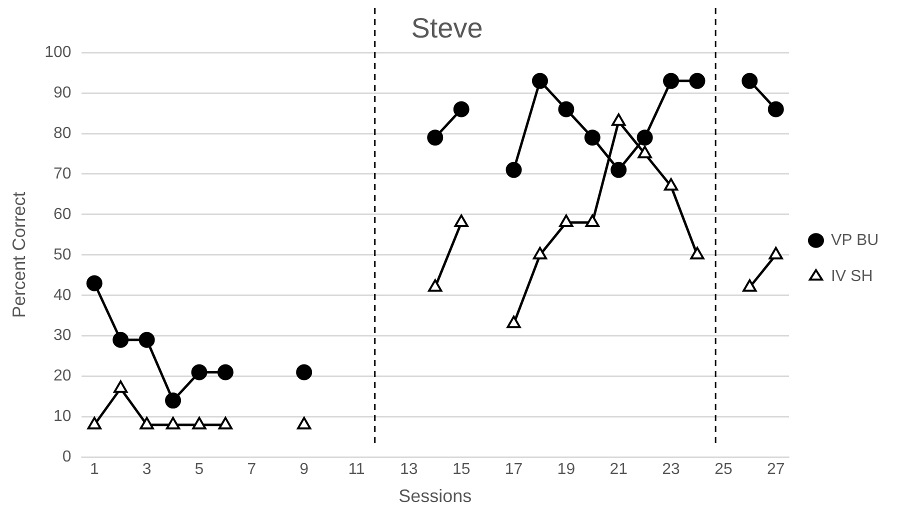  I want to click on y-tick-label: 100, so click(58, 53).